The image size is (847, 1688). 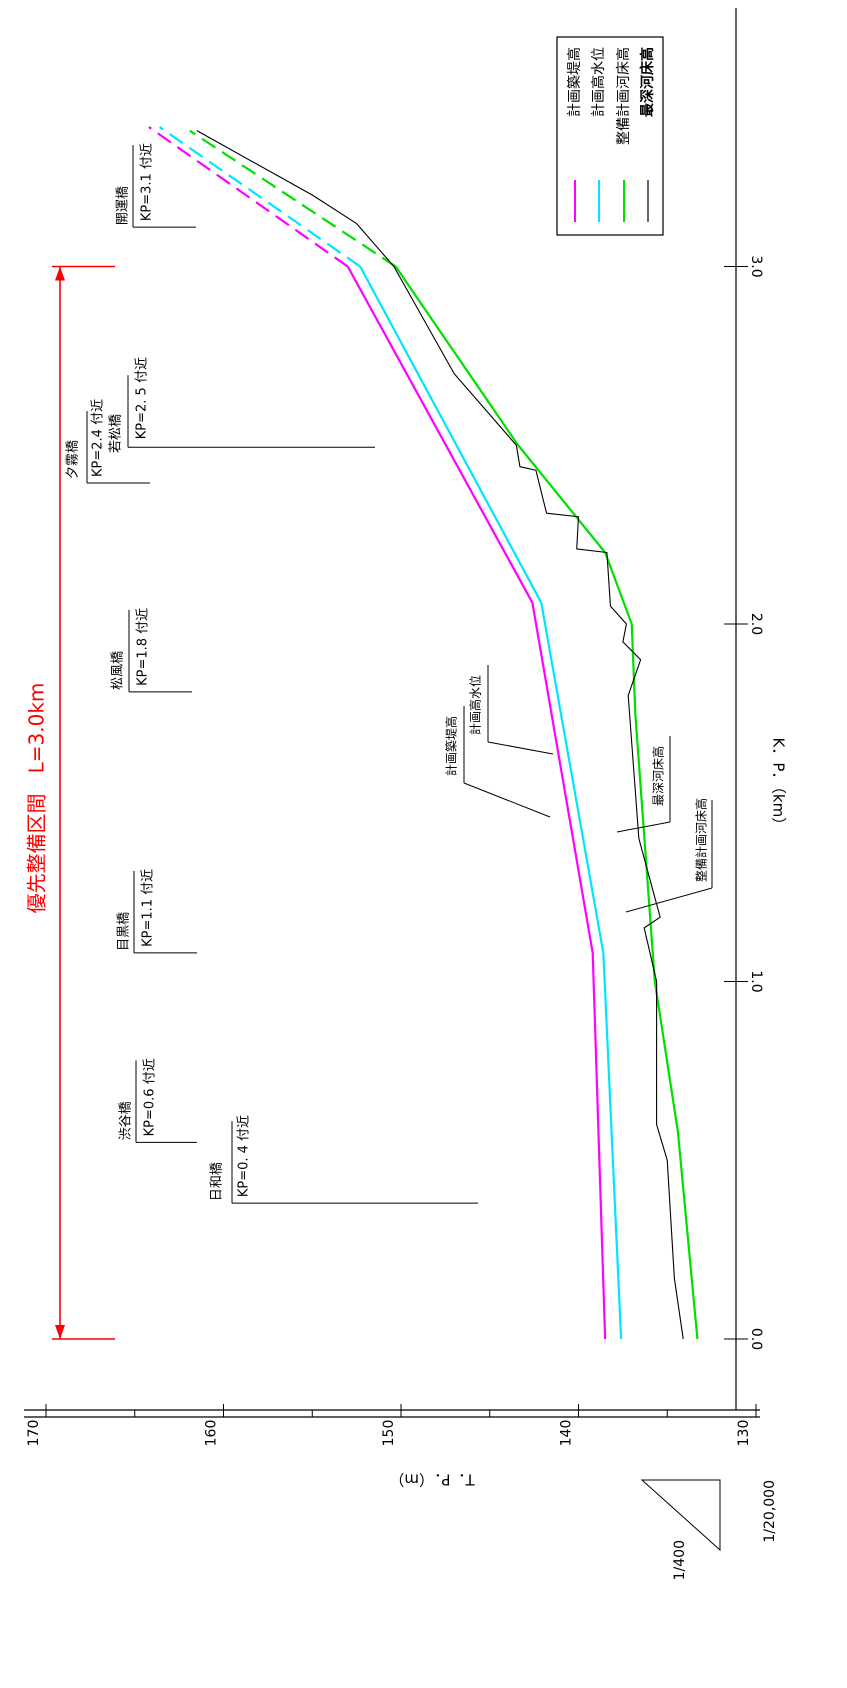 What do you see at coordinates (598, 82) in the screenshot?
I see `legend-label: 計画高水位` at bounding box center [598, 82].